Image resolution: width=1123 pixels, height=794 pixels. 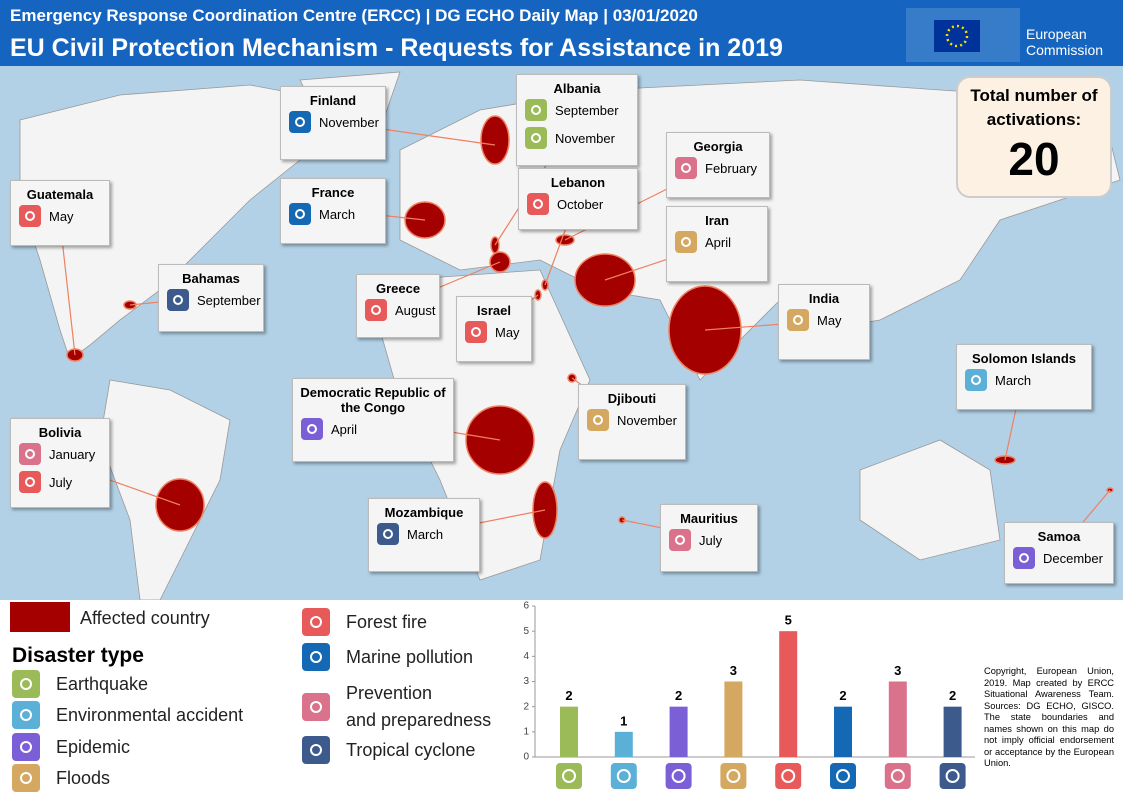 What do you see at coordinates (60, 482) in the screenshot?
I see `event-row: July` at bounding box center [60, 482].